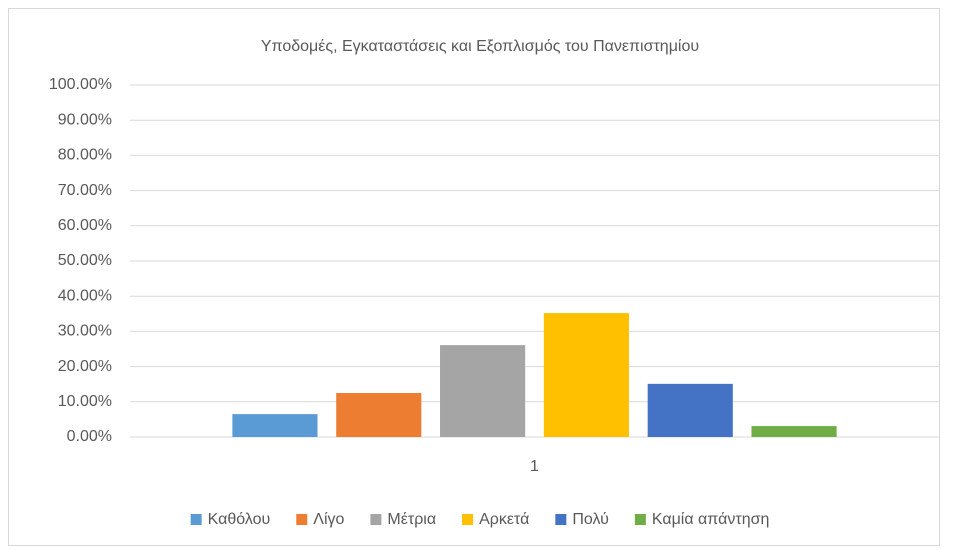 The width and height of the screenshot is (958, 551). I want to click on y-tick-label: 30.00%, so click(85, 331).